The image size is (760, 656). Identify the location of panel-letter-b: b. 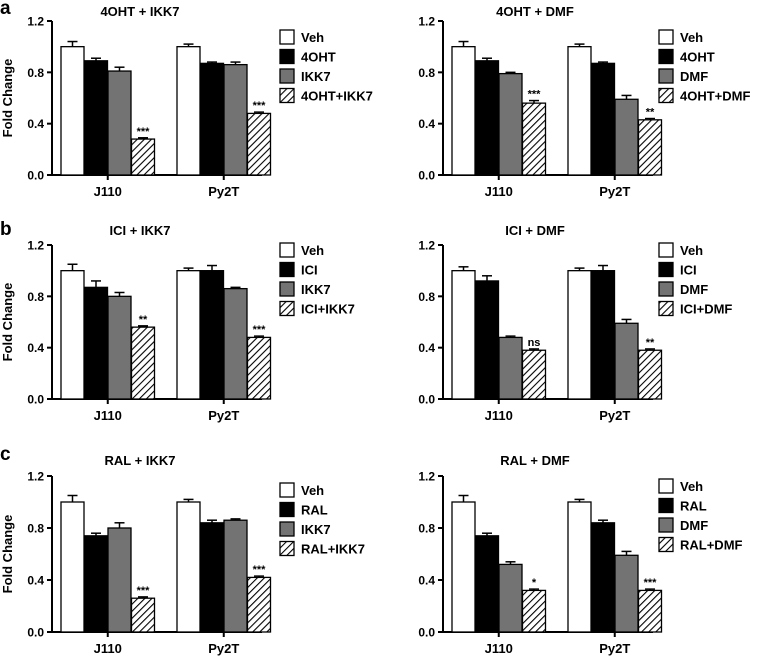
(6, 229).